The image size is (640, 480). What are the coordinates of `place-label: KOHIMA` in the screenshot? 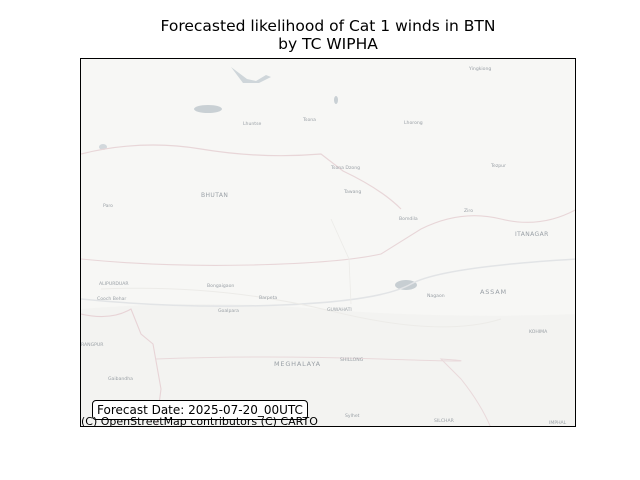 It's located at (538, 332).